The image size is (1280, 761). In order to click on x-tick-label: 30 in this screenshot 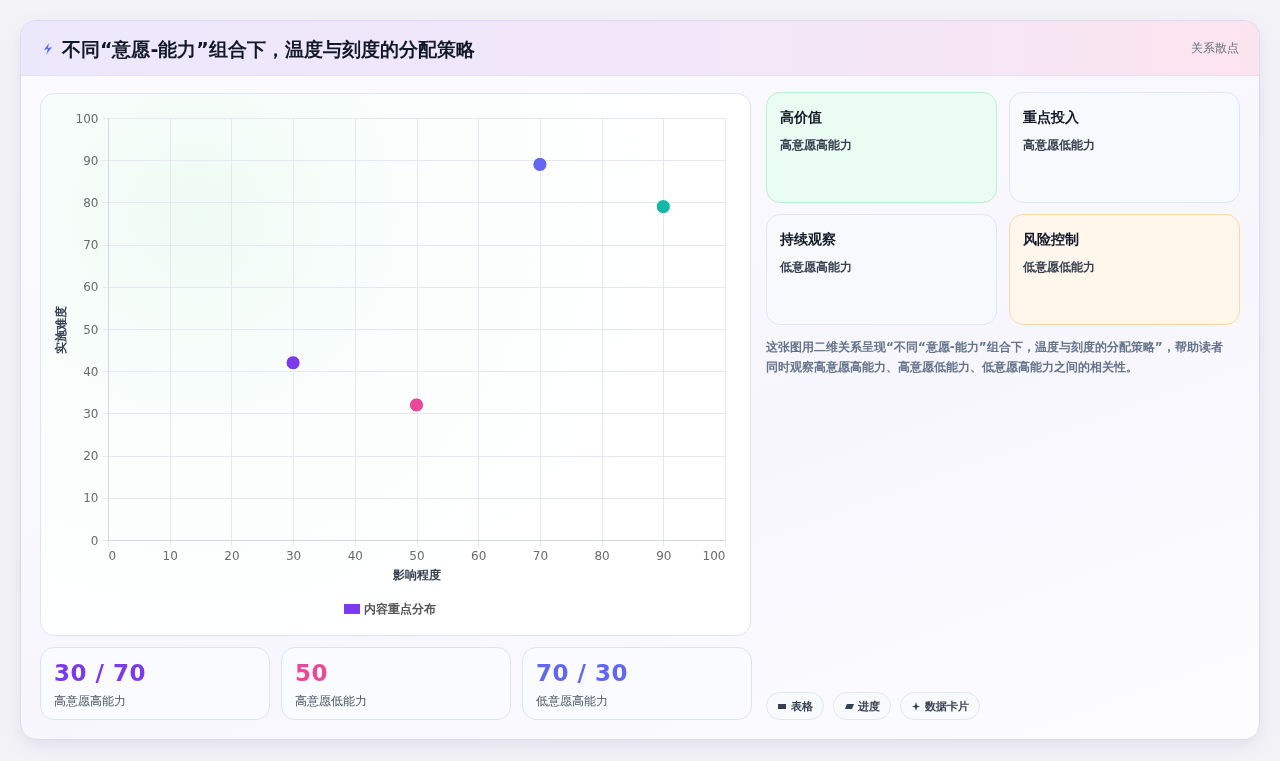, I will do `click(293, 555)`.